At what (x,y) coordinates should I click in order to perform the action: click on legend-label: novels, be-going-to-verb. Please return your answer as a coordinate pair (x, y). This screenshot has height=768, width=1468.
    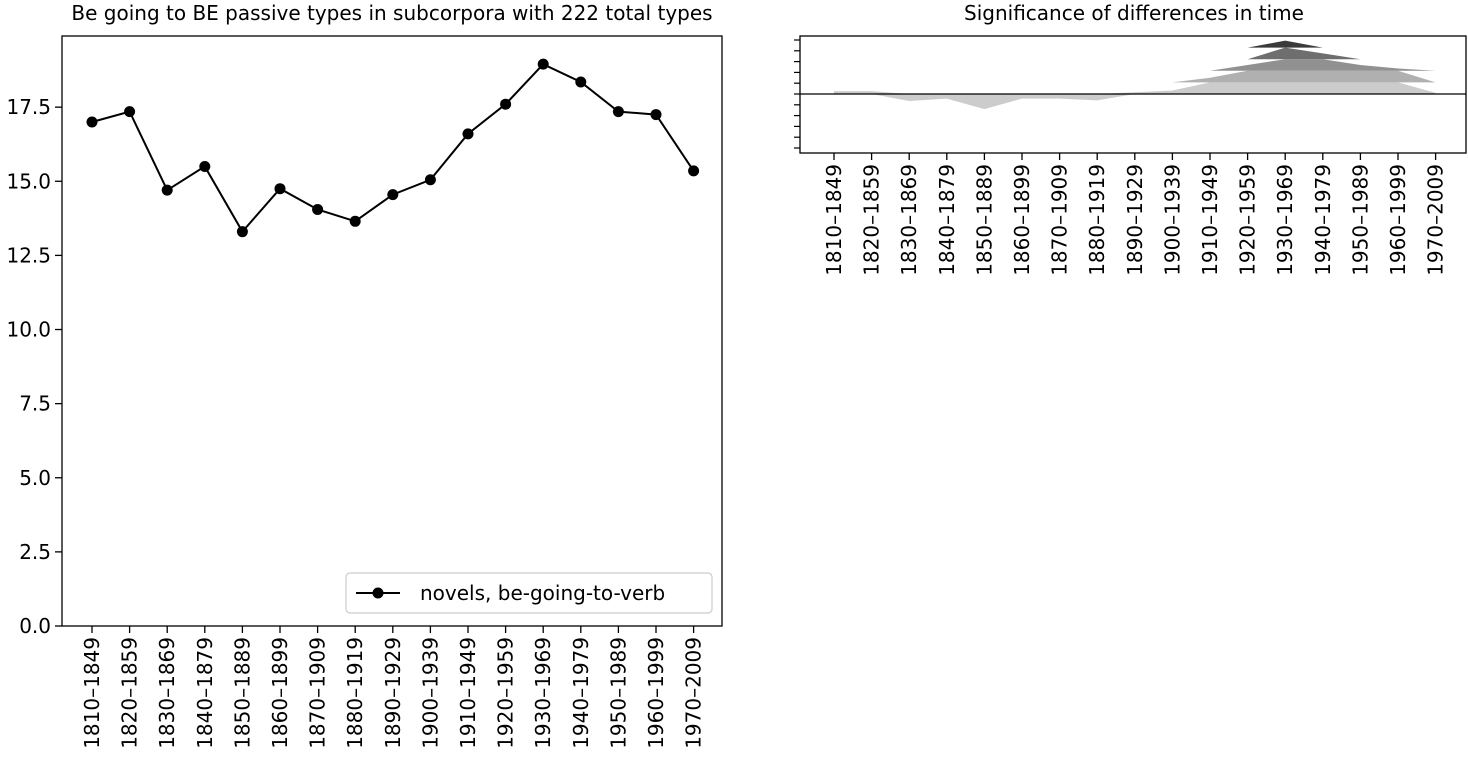
    Looking at the image, I should click on (542, 593).